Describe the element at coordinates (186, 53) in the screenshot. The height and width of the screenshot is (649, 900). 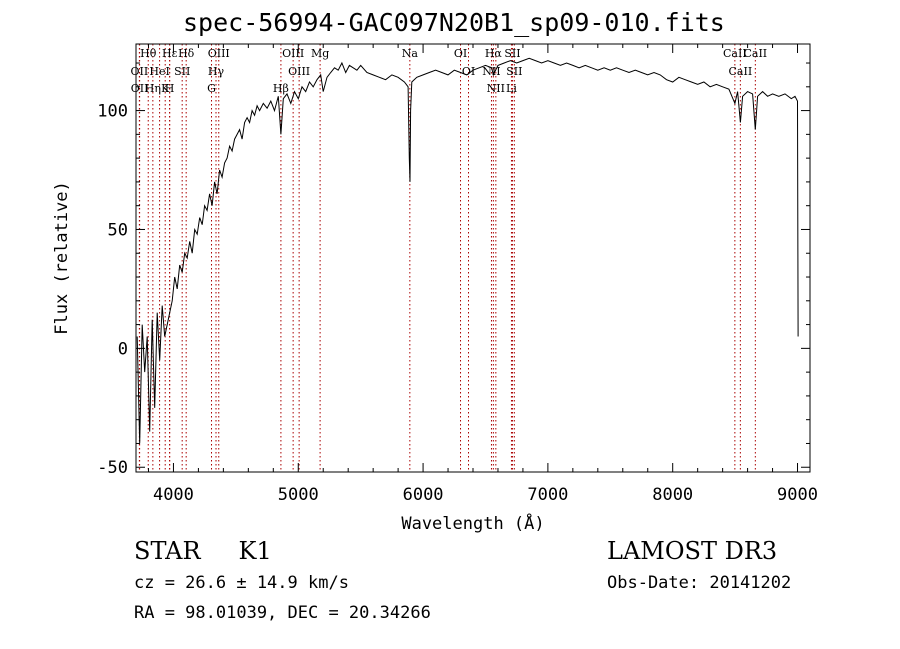
I see `line-marker-label: Hδ` at that location.